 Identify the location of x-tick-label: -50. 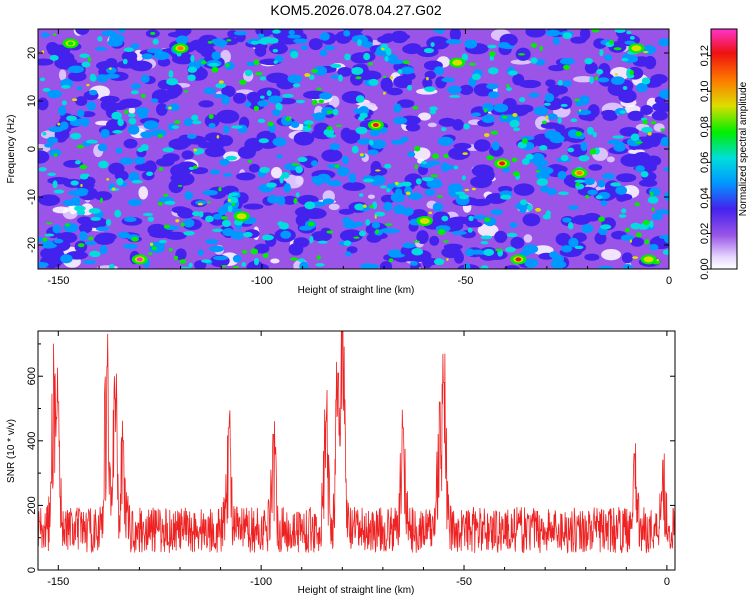
(465, 281).